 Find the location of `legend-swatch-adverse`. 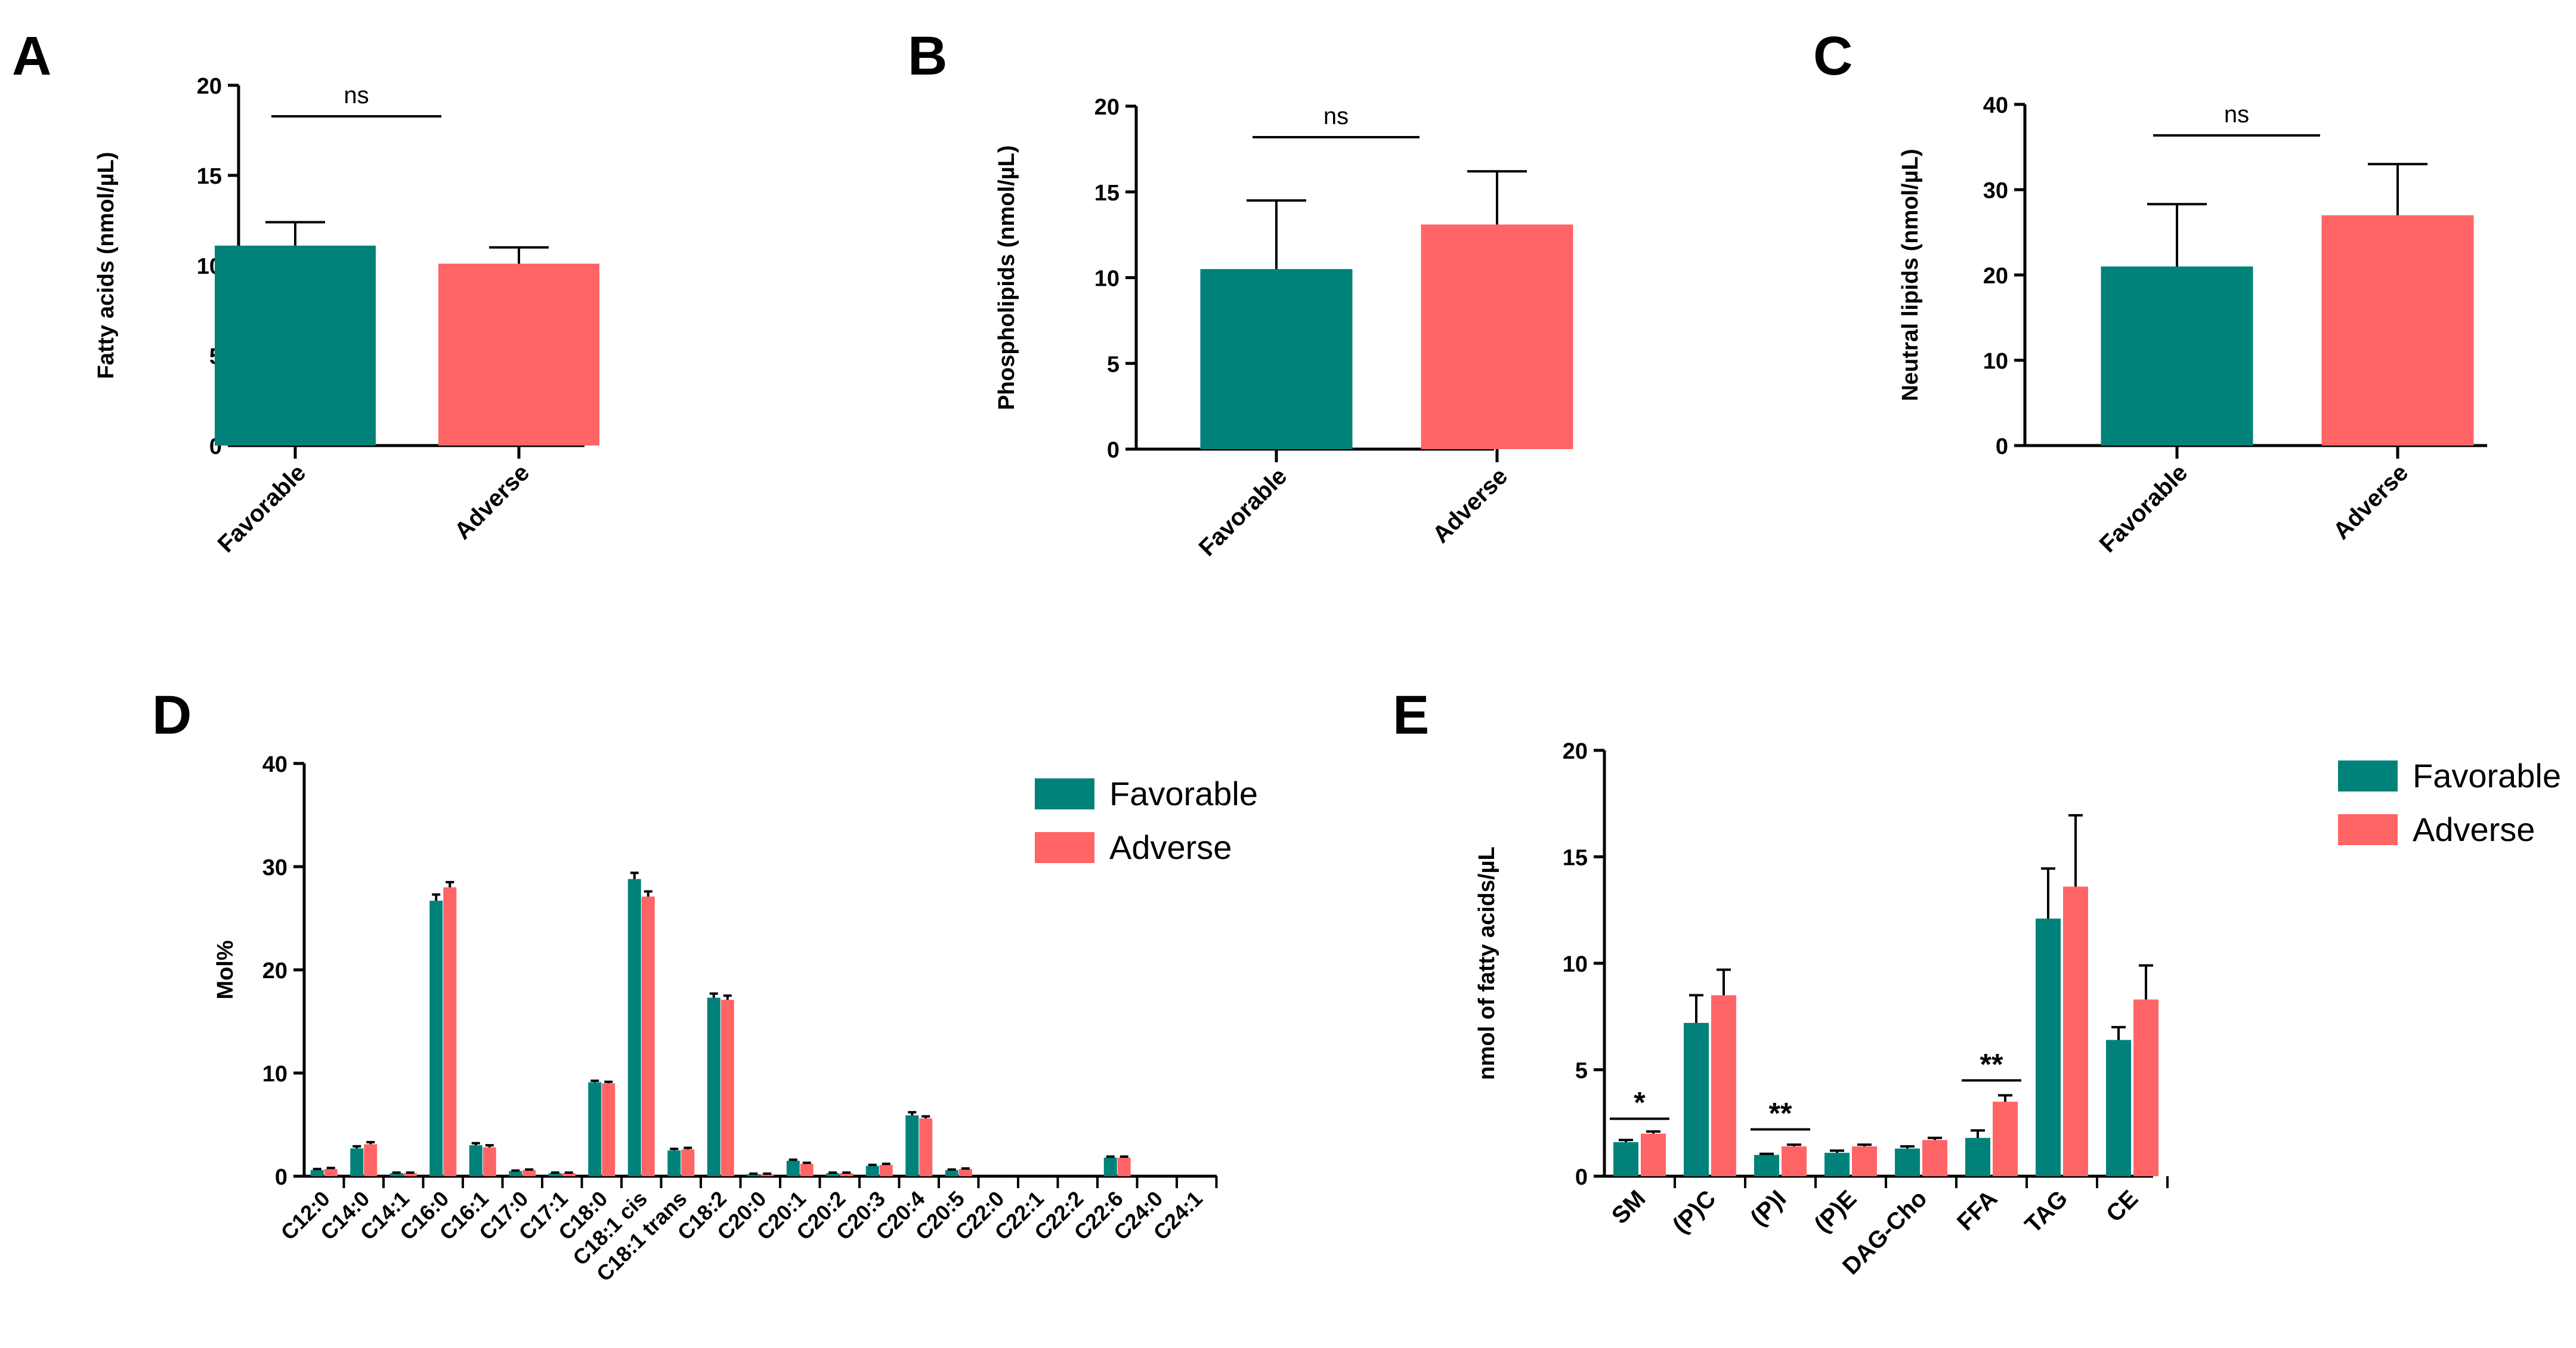

legend-swatch-adverse is located at coordinates (2368, 829).